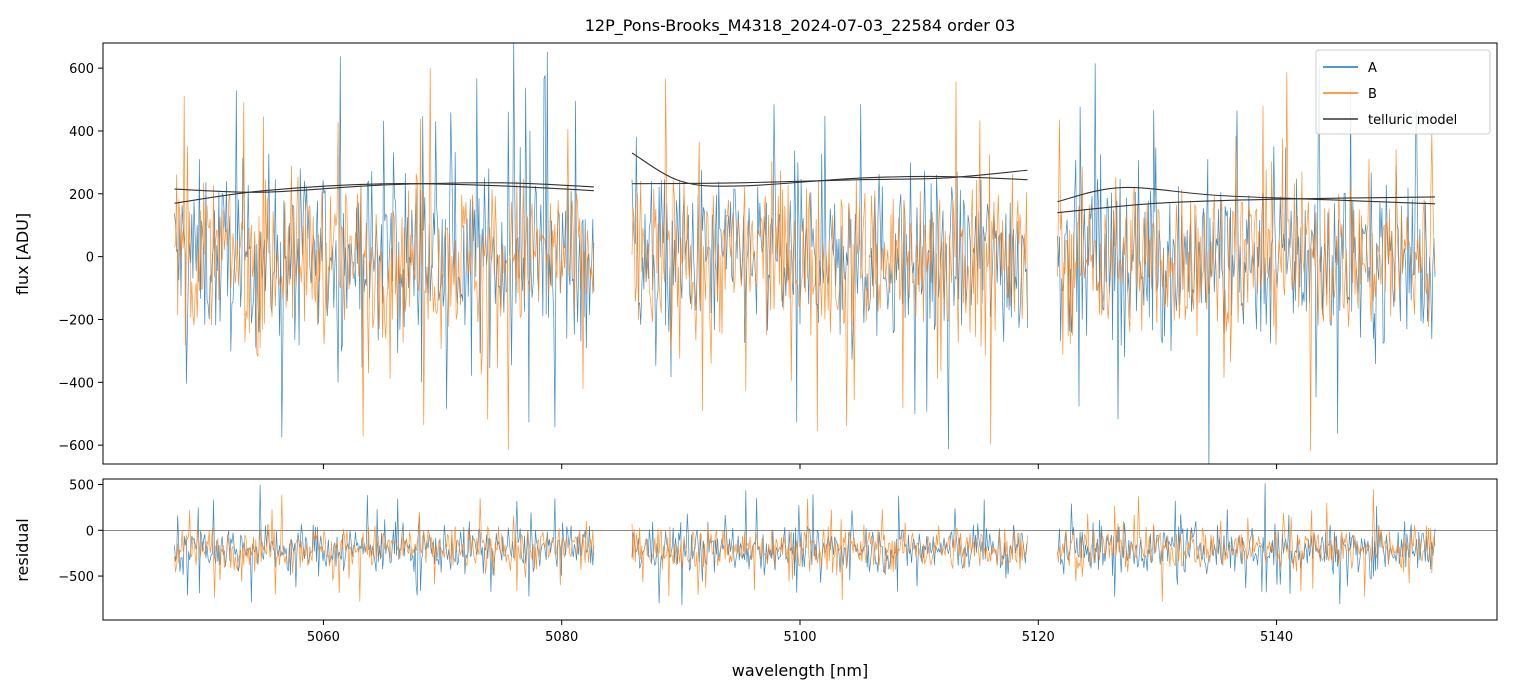 This screenshot has width=1513, height=696. Describe the element at coordinates (22, 254) in the screenshot. I see `flux-y-axis-label: flux [ADU]` at that location.